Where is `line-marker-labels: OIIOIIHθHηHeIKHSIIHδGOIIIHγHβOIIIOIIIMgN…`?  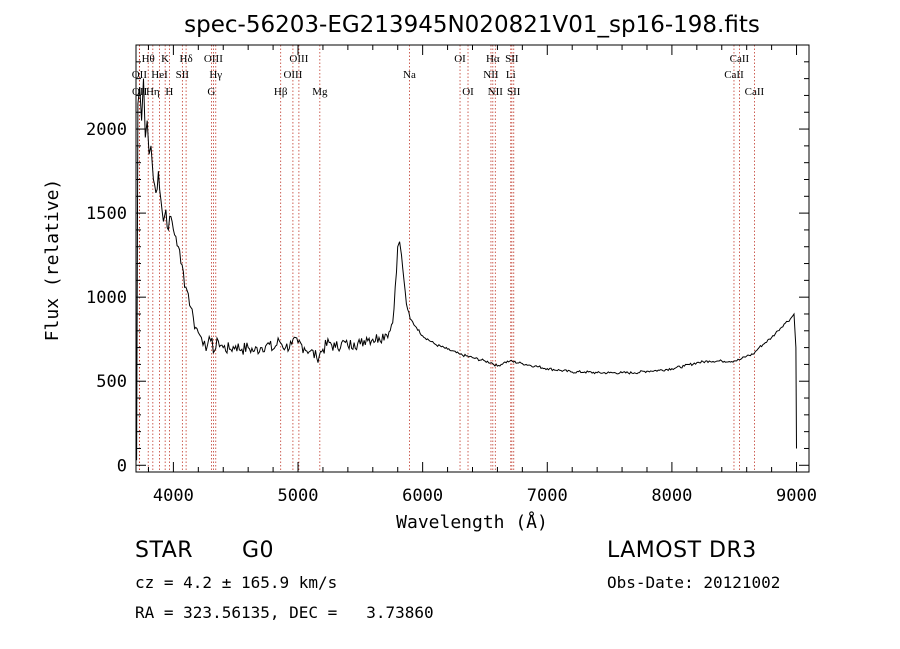 line-marker-labels: OIIOIIHθHηHeIKHSIIHδGOIIIHγHβOIIIOIIIMgN… is located at coordinates (448, 75).